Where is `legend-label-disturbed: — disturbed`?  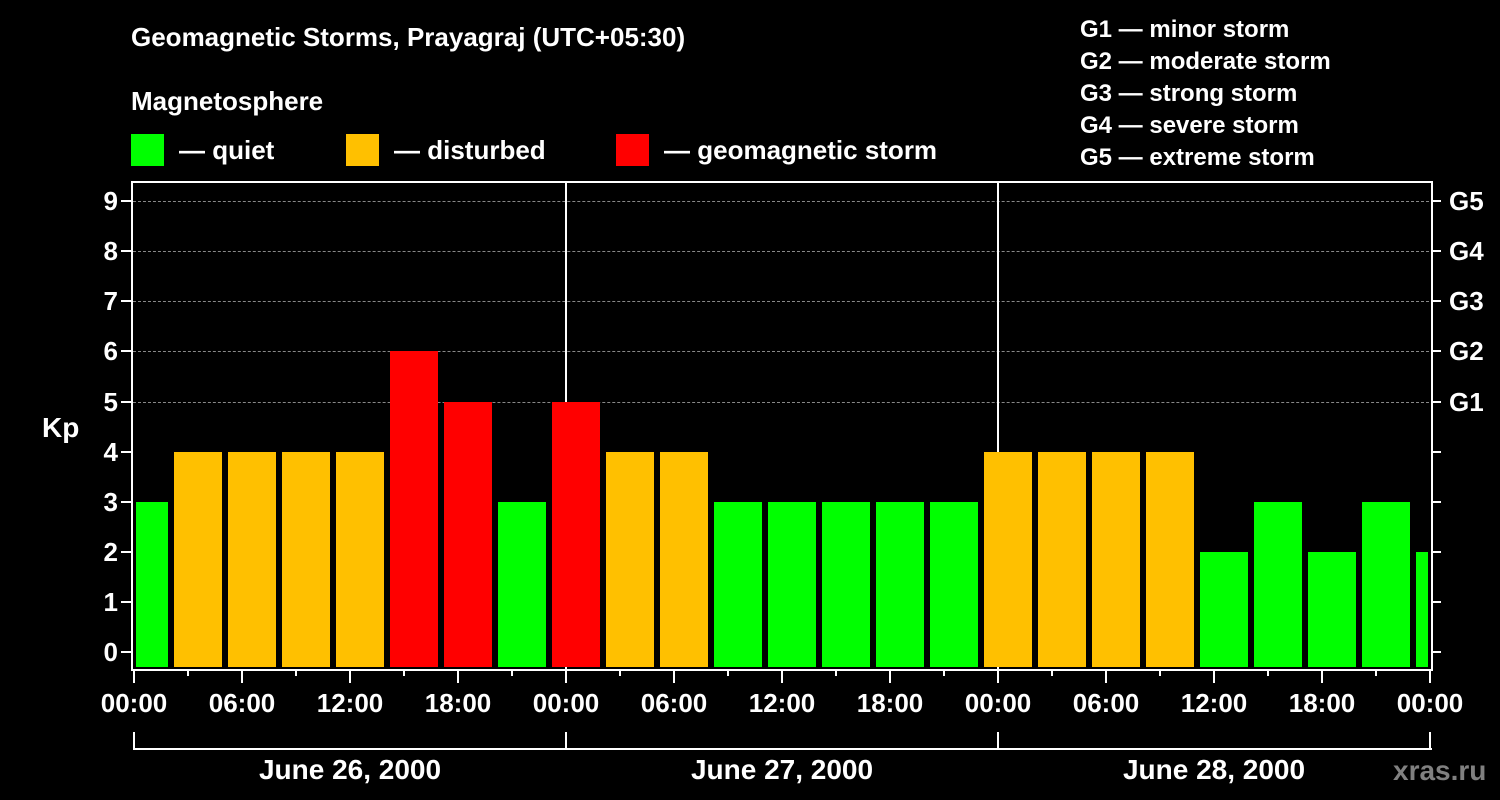
legend-label-disturbed: — disturbed is located at coordinates (470, 149).